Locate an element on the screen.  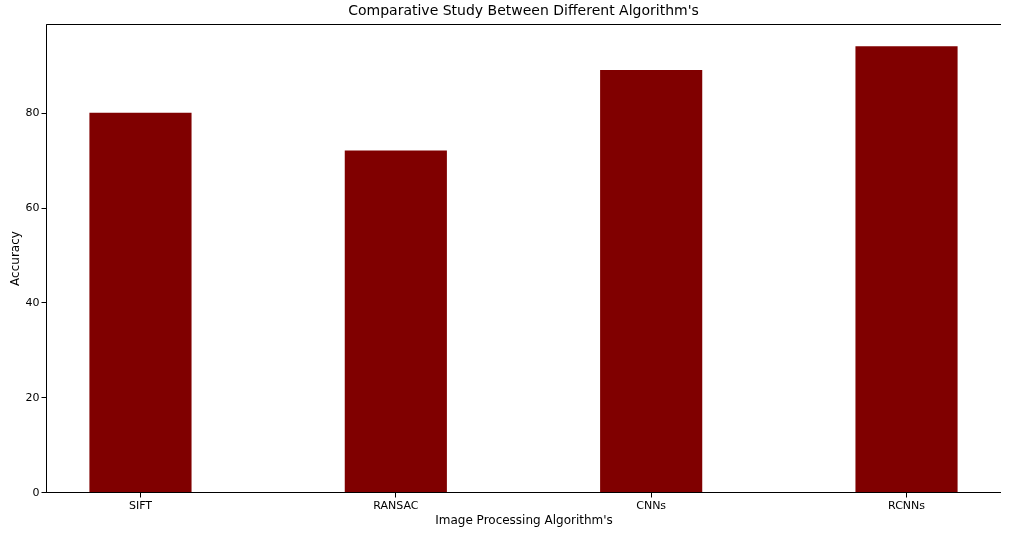
x-axis-title: Image Processing Algorithm's is located at coordinates (524, 519).